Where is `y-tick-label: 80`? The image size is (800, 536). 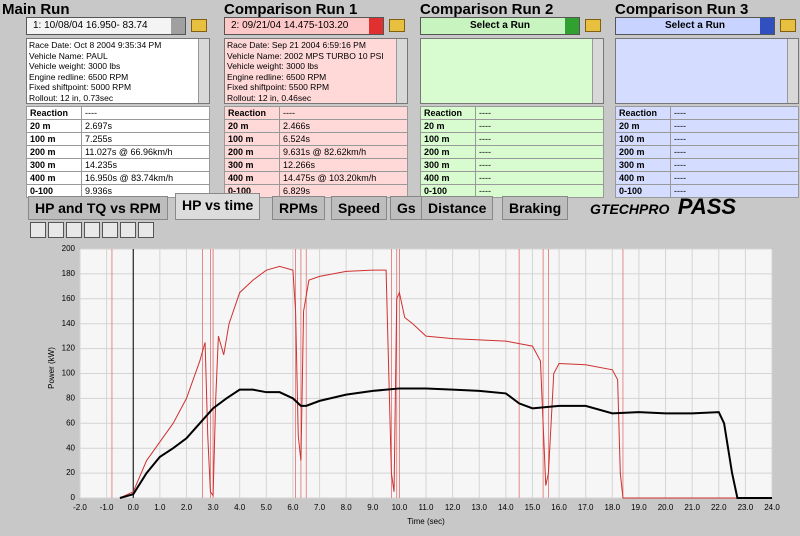
y-tick-label: 80 is located at coordinates (70, 398).